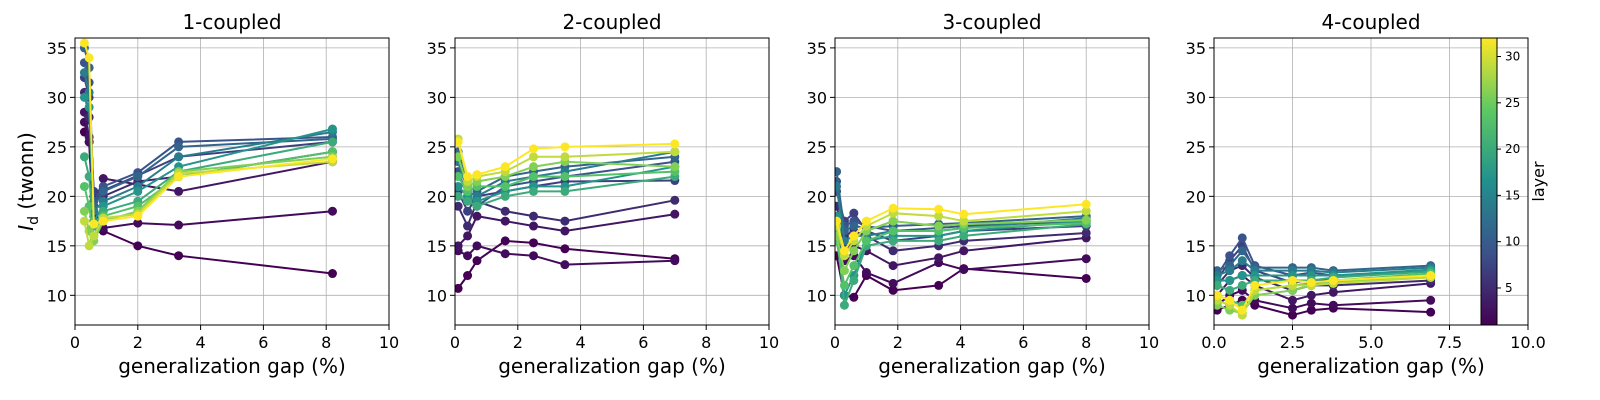 This screenshot has height=400, width=1600. I want to click on y-tick-label: 20, so click(57, 196).